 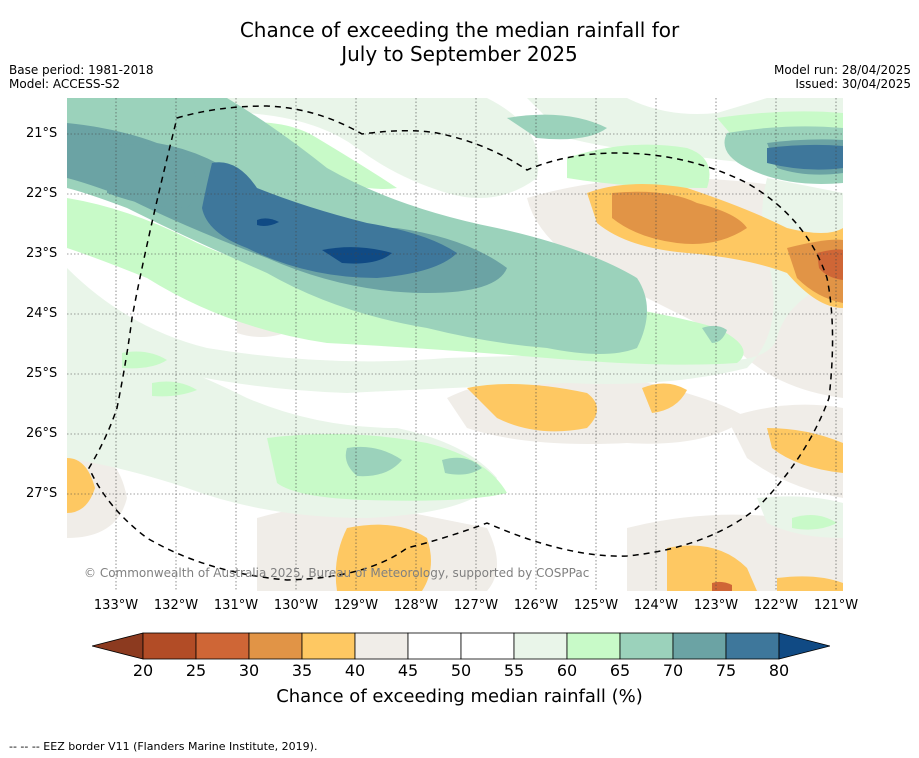 What do you see at coordinates (65, 84) in the screenshot?
I see `model-name: Model: ACCESS-S2` at bounding box center [65, 84].